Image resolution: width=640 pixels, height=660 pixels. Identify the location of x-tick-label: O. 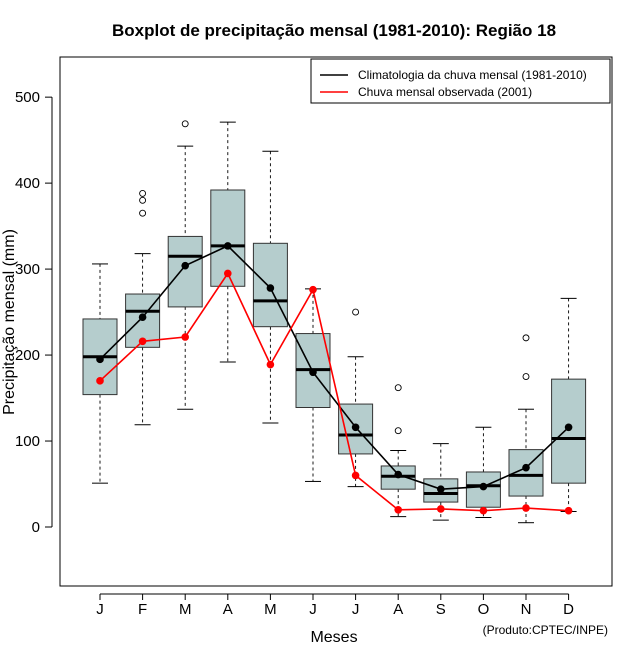
(484, 609).